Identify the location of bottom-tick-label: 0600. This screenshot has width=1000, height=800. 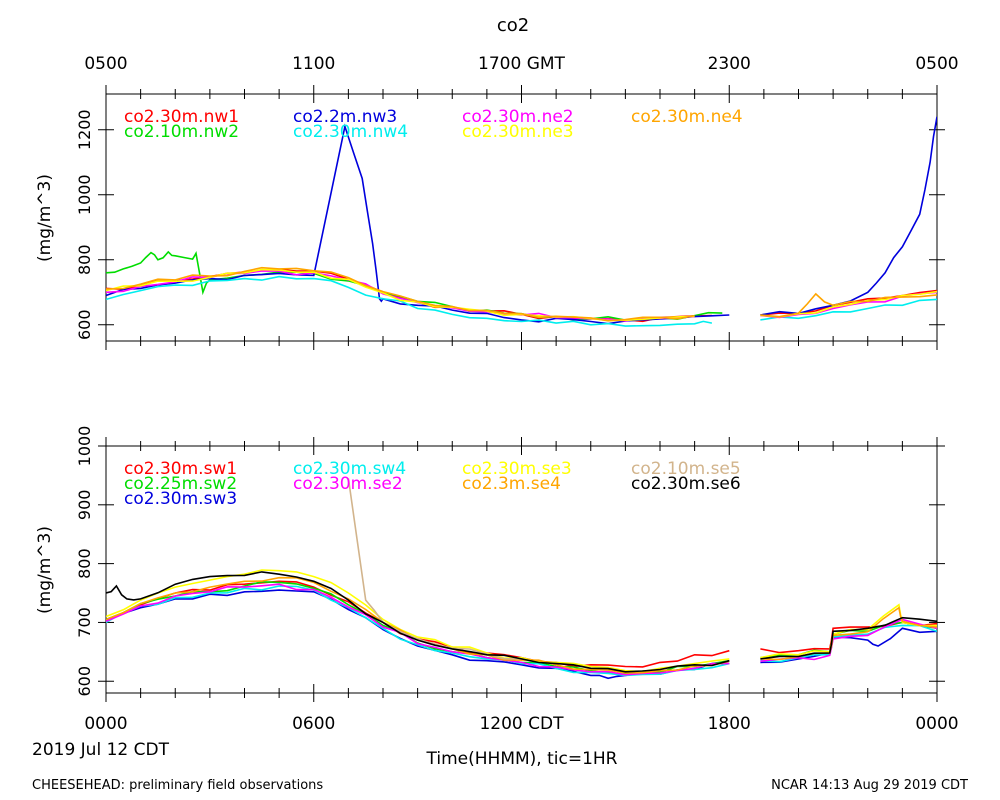
(313, 724).